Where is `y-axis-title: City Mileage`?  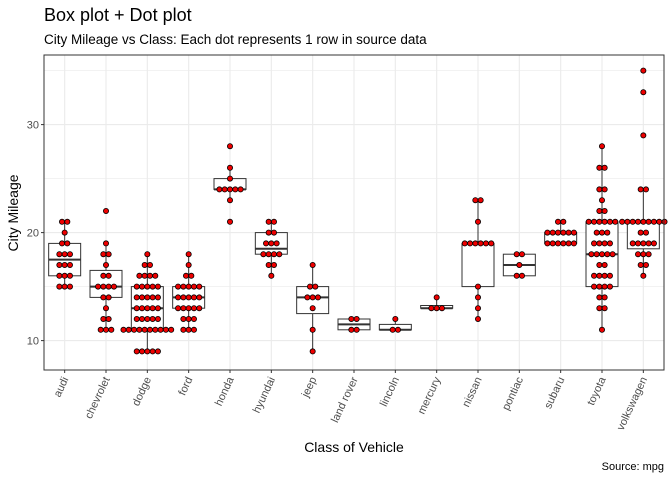 y-axis-title: City Mileage is located at coordinates (13, 212).